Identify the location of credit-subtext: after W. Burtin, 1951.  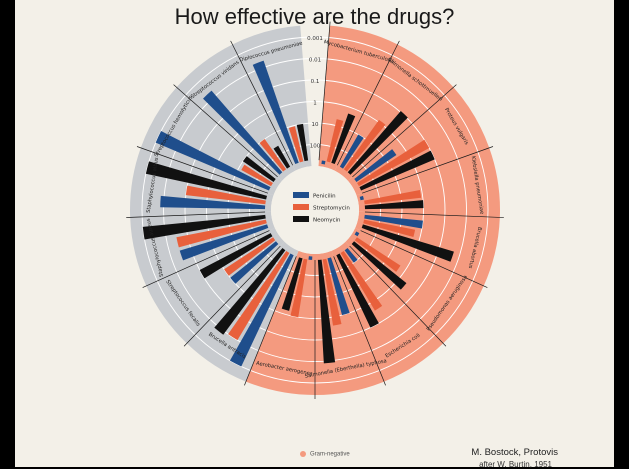
(515, 464).